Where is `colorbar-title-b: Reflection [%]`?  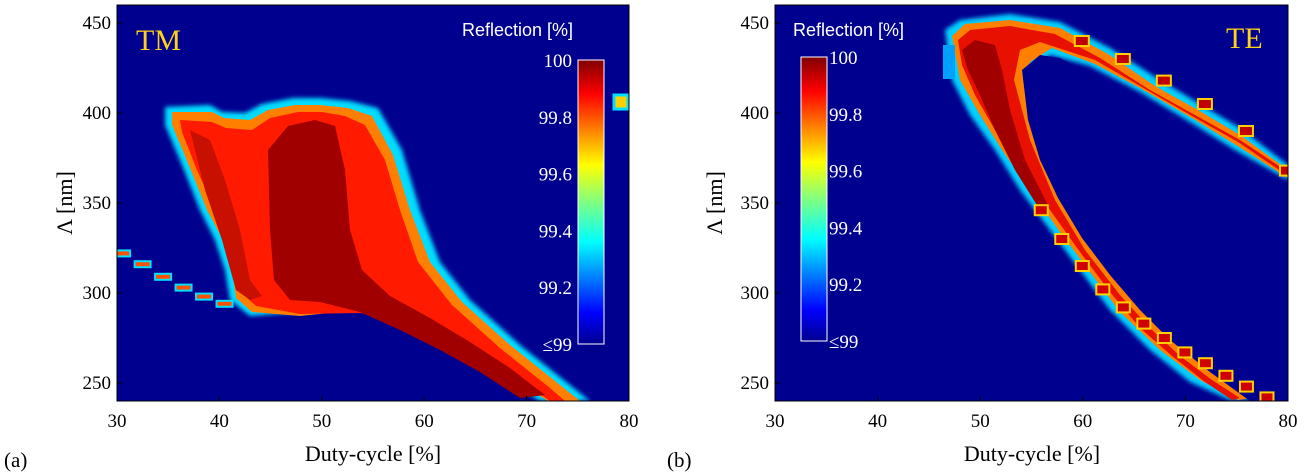 colorbar-title-b: Reflection [%] is located at coordinates (848, 30).